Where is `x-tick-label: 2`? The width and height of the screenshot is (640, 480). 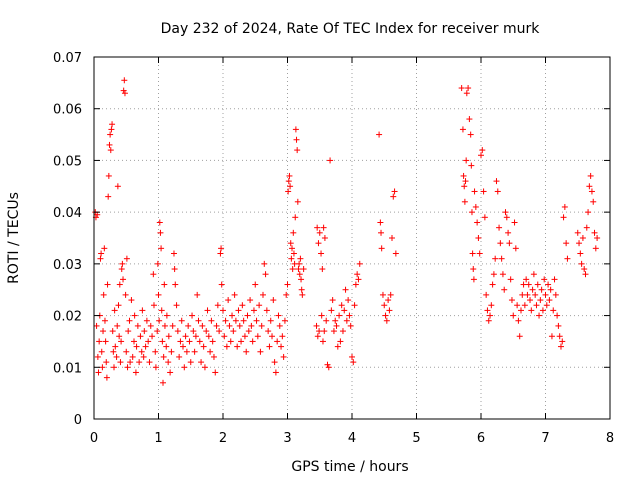
x-tick-label: 2 is located at coordinates (223, 438).